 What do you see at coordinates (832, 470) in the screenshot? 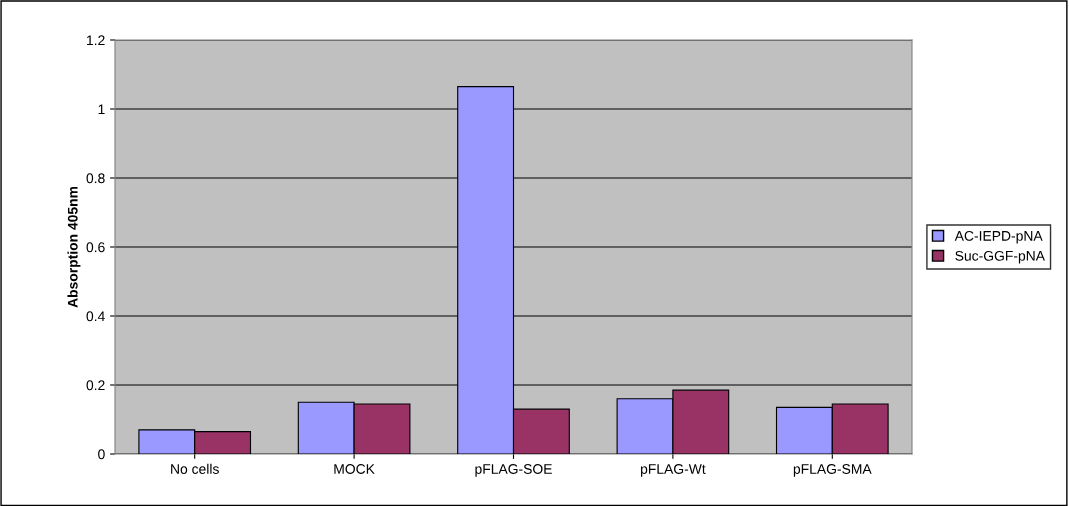
I see `x-tick-label: pFLAG-SMA` at bounding box center [832, 470].